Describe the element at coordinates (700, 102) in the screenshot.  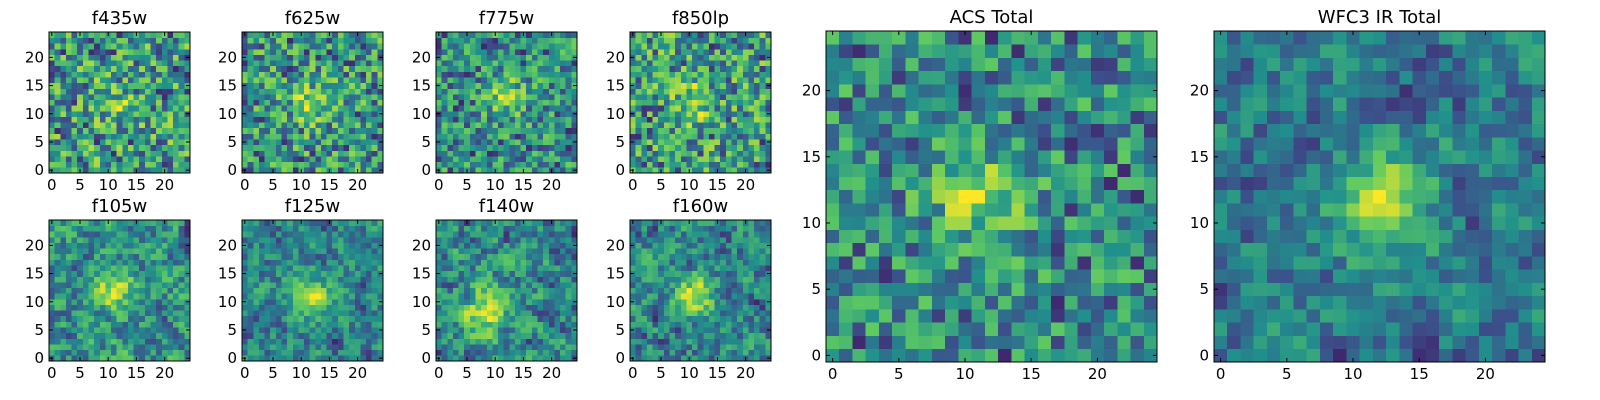
I see `axes-frame` at that location.